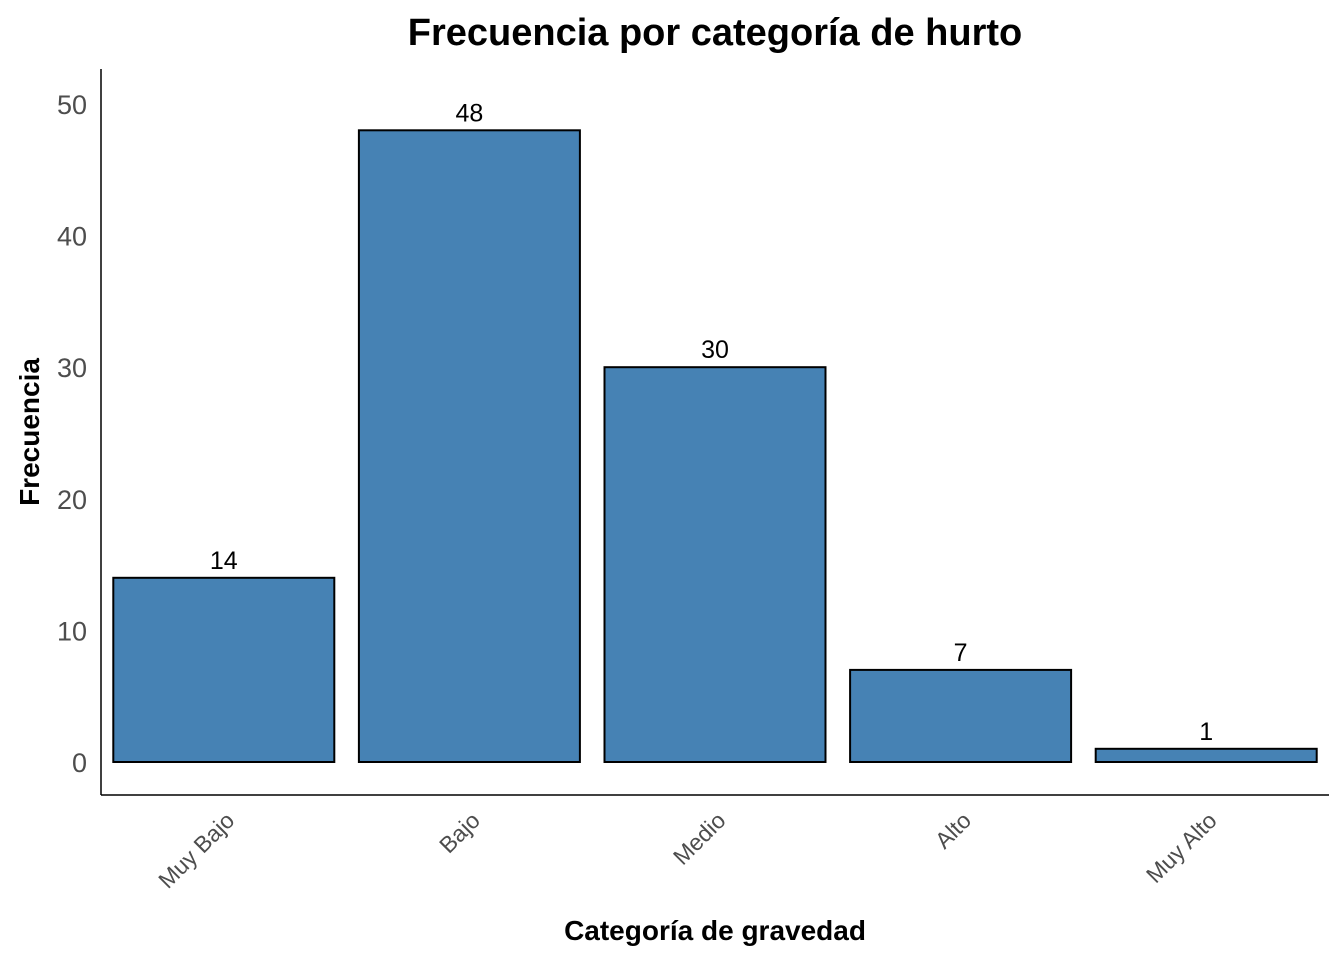 This screenshot has width=1344, height=960. I want to click on chart-title: Frecuencia por categoría de hurto, so click(715, 33).